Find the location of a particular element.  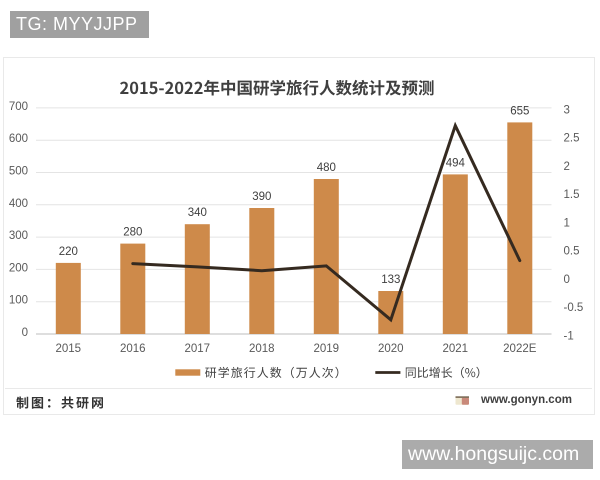

svg-text: 600 is located at coordinates (18, 139).